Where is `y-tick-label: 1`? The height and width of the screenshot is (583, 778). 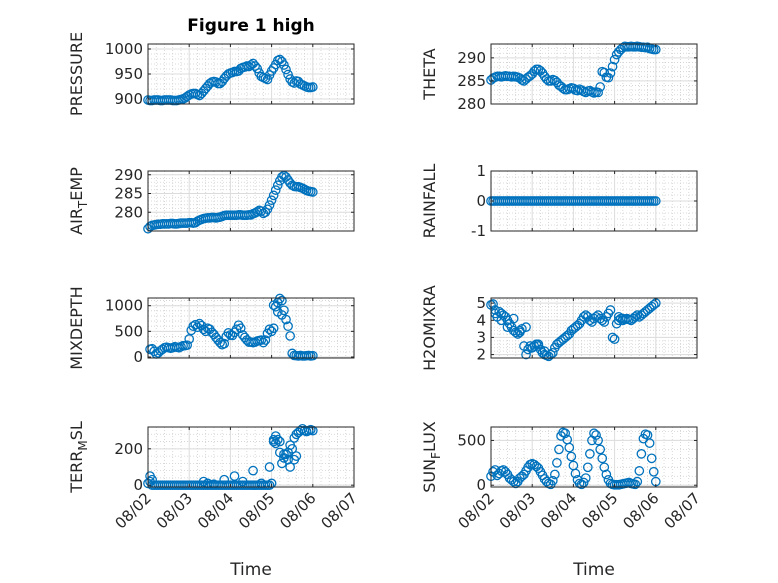
y-tick-label: 1 is located at coordinates (481, 171).